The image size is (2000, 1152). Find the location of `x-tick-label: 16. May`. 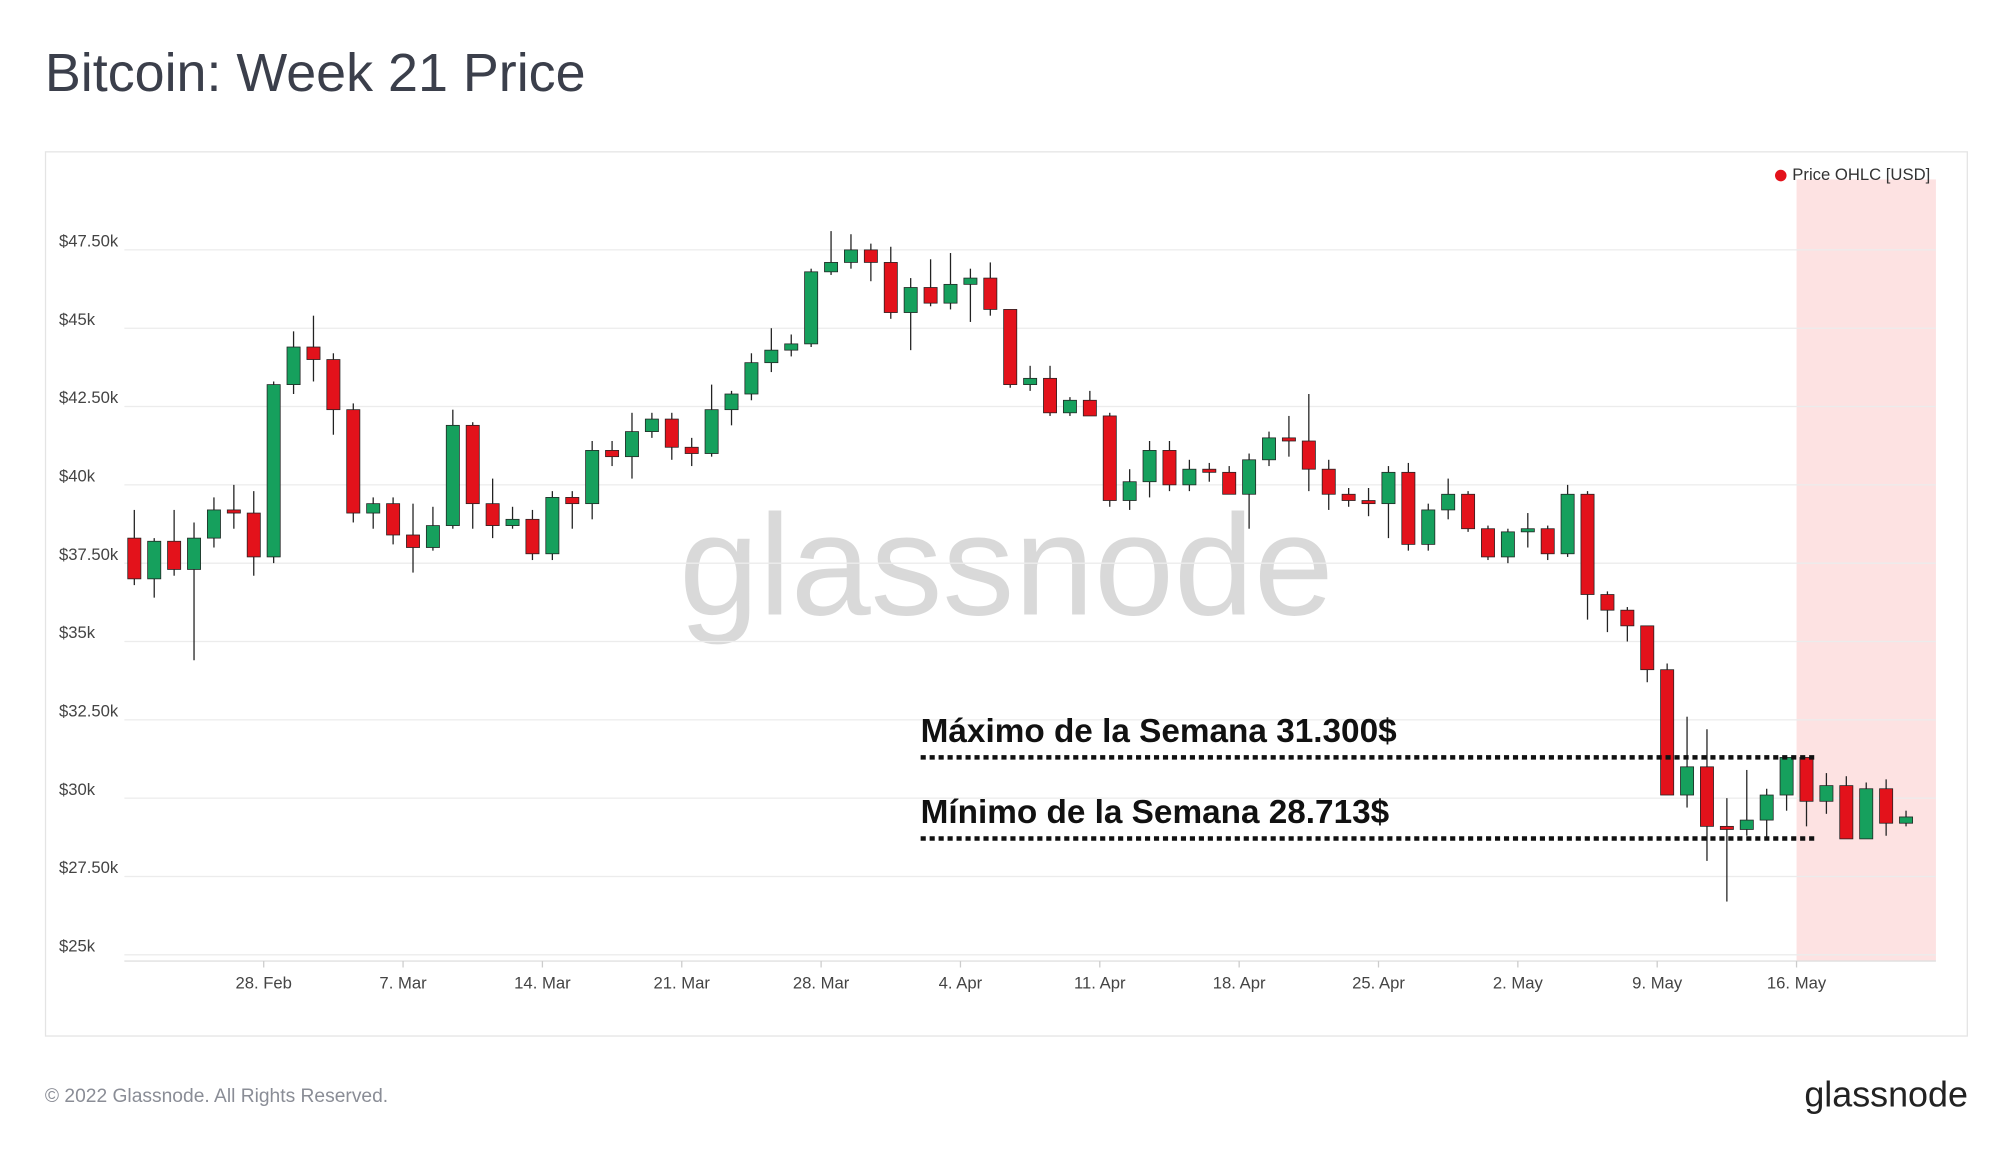

x-tick-label: 16. May is located at coordinates (1797, 983).